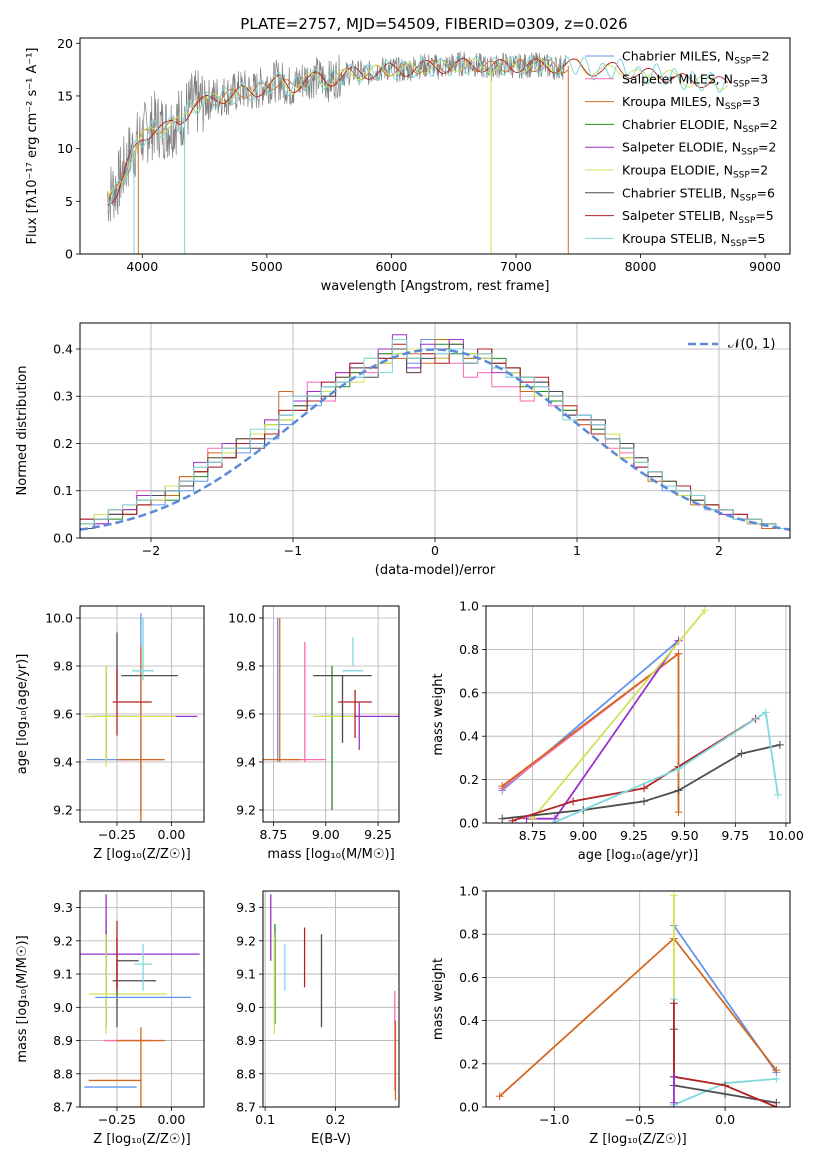  Describe the element at coordinates (696, 58) in the screenshot. I see `legend-label: Chabrier MILES, NSSP=2` at that location.